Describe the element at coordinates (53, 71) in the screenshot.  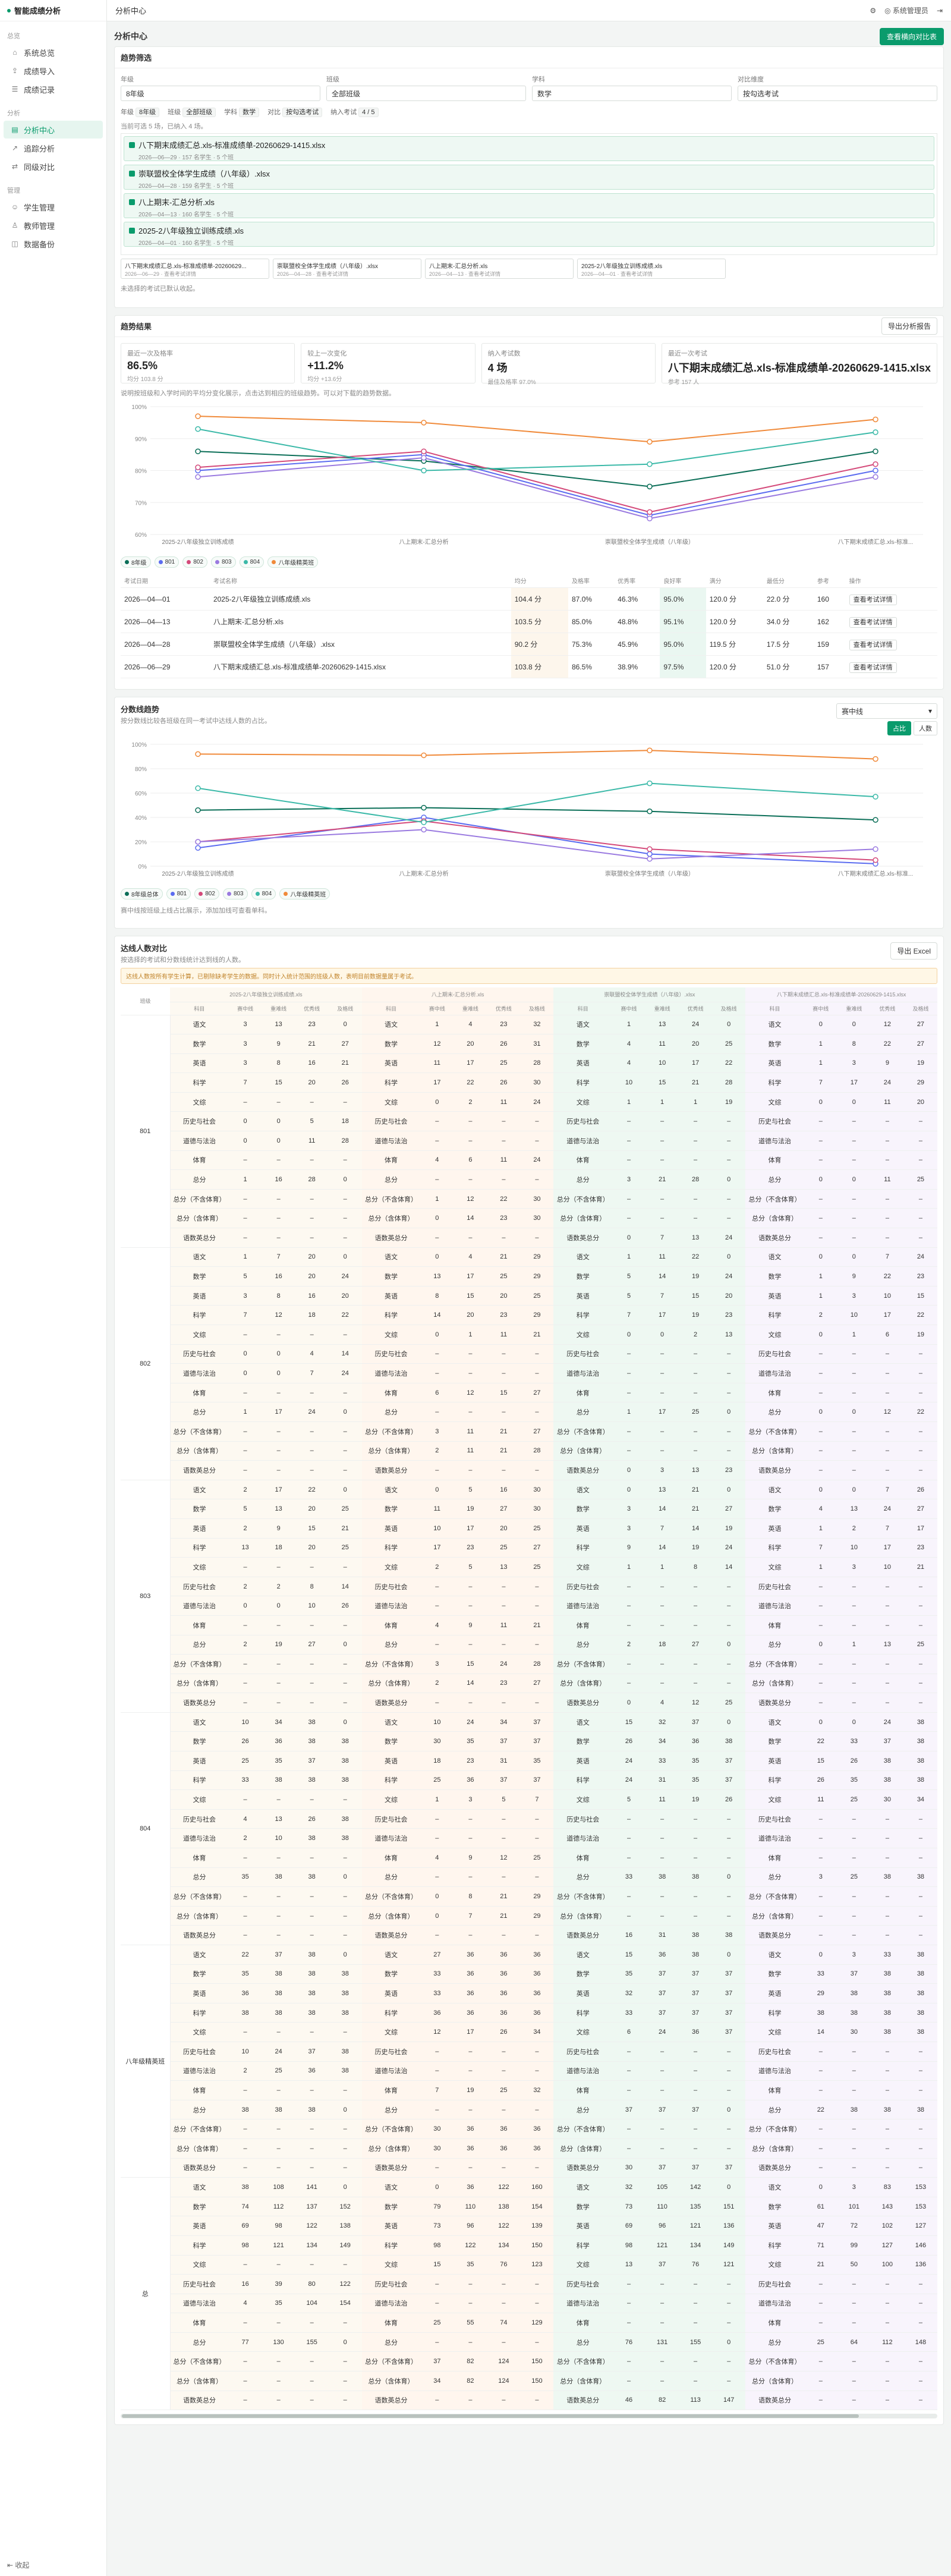
I see `sidebar-item: ⇪ 成绩导入` at that location.